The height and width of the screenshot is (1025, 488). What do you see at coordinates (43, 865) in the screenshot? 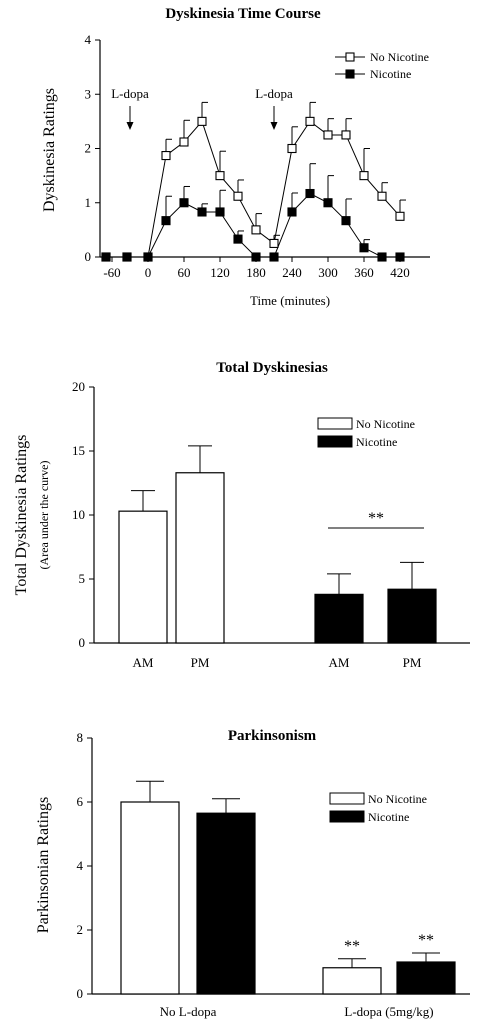
I see `y-axis-label: Parkinsonian Ratings` at bounding box center [43, 865].